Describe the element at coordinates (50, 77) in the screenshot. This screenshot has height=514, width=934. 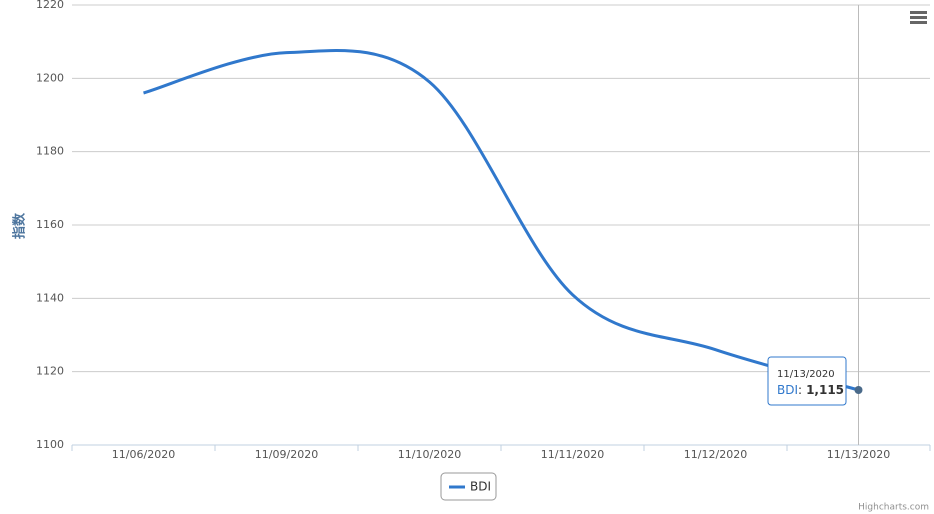
I see `y-tick-label: 1200` at that location.